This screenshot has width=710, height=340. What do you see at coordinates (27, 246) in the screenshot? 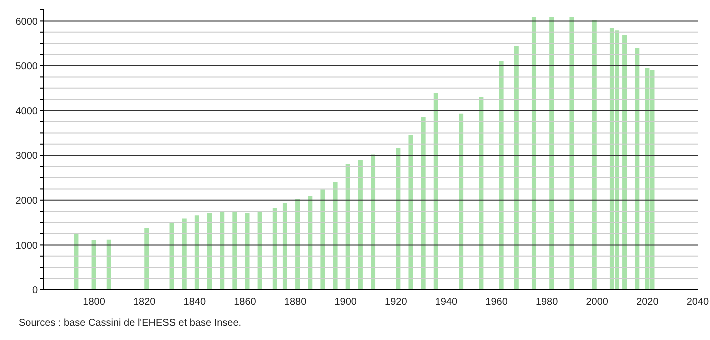
I see `y-tick-label: 1000` at bounding box center [27, 246].